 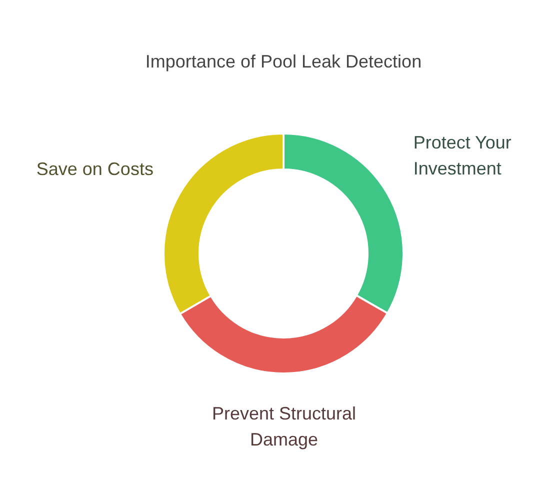 What do you see at coordinates (283, 62) in the screenshot?
I see `chart-title: Importance of Pool Leak Detection` at bounding box center [283, 62].